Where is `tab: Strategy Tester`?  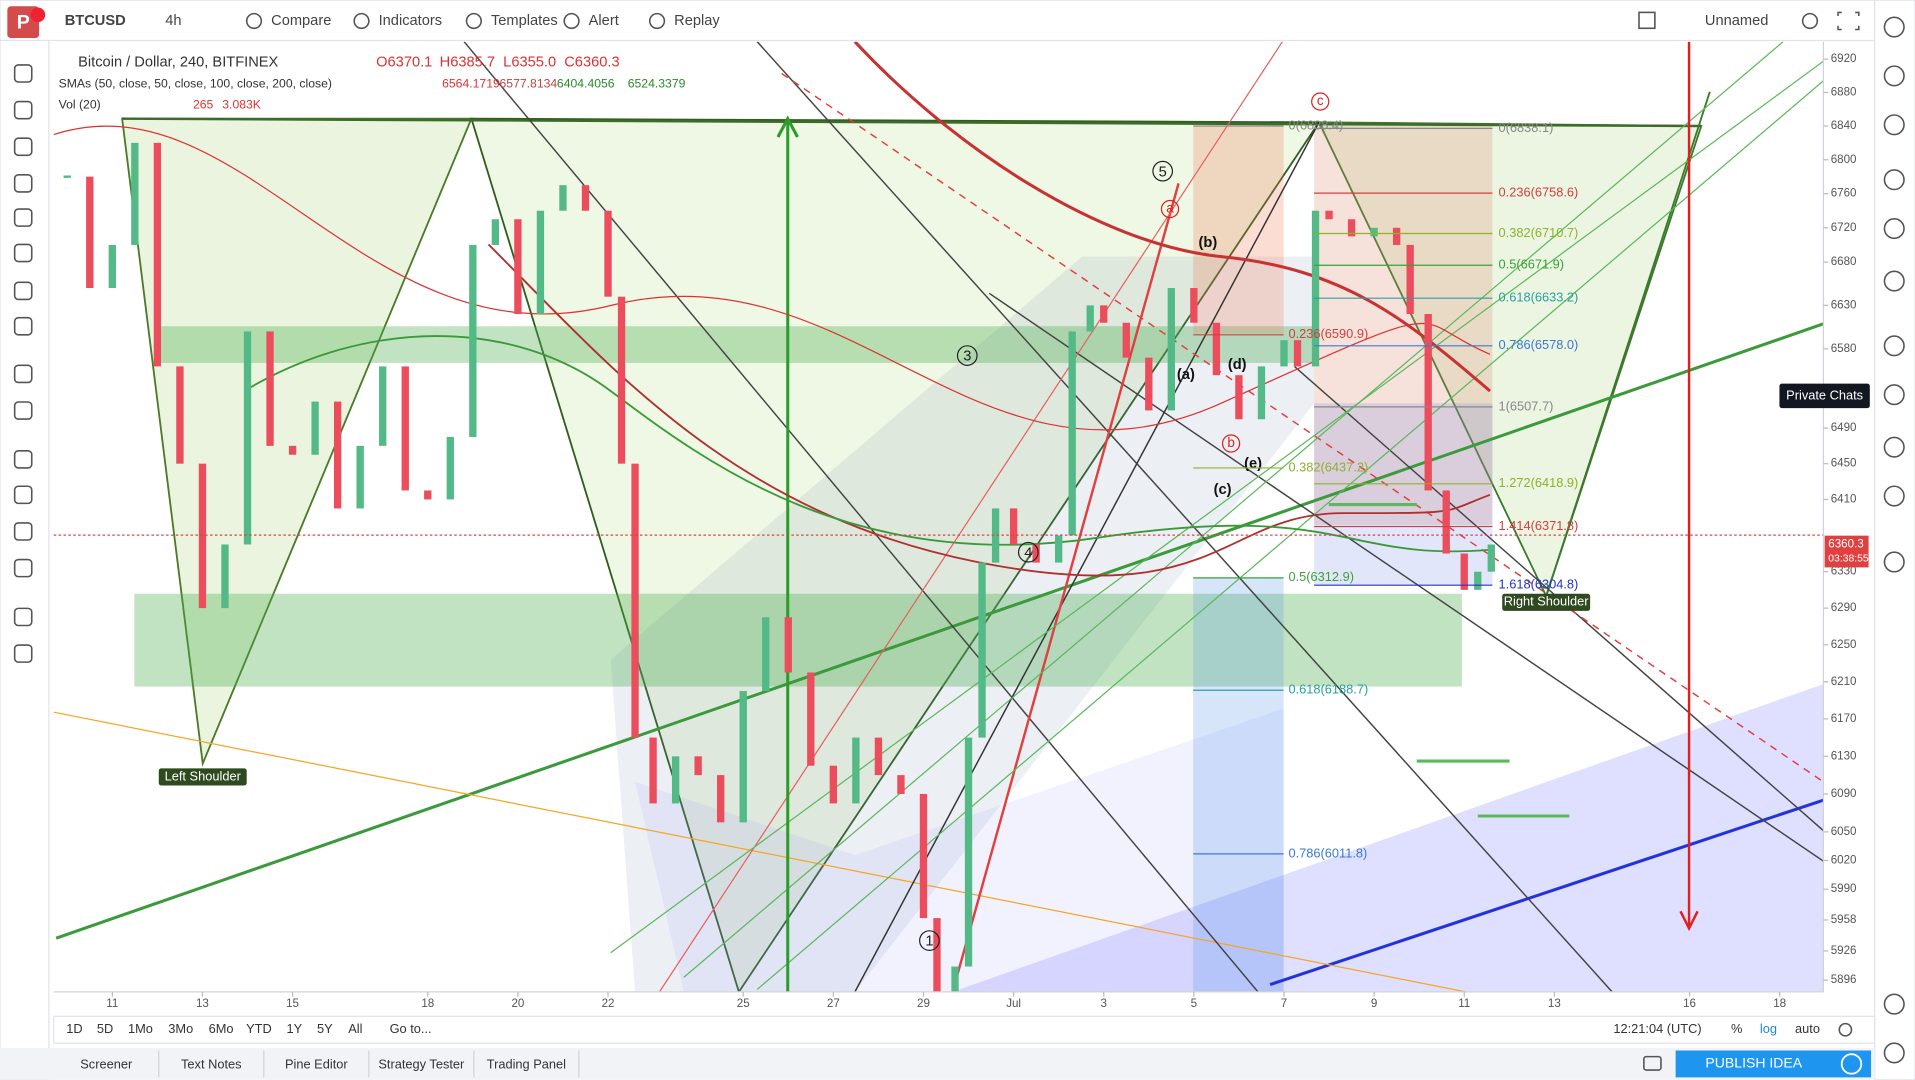 tab: Strategy Tester is located at coordinates (421, 1064).